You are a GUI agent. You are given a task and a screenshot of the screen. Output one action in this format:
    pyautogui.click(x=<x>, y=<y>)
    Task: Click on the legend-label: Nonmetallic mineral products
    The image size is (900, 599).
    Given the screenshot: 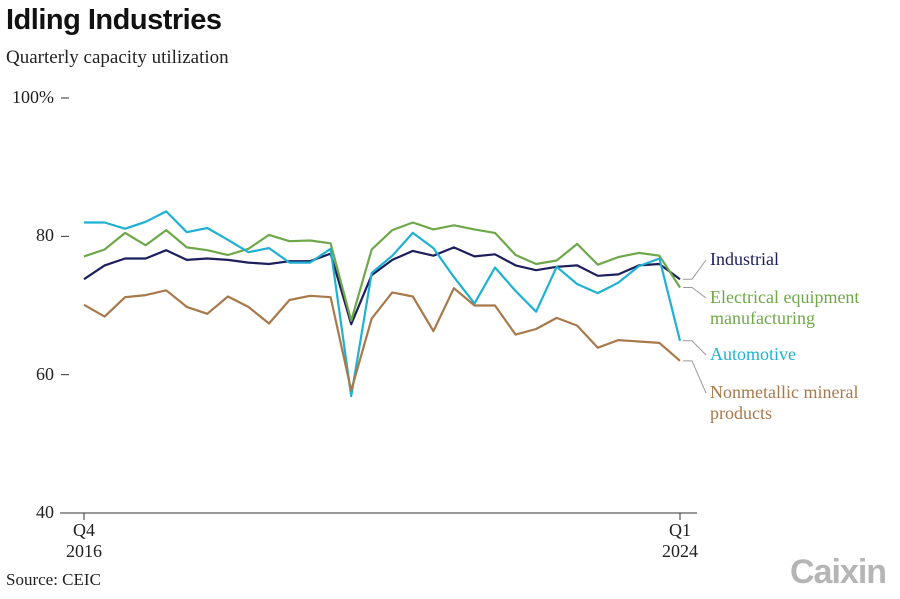 What is the action you would take?
    pyautogui.click(x=784, y=402)
    